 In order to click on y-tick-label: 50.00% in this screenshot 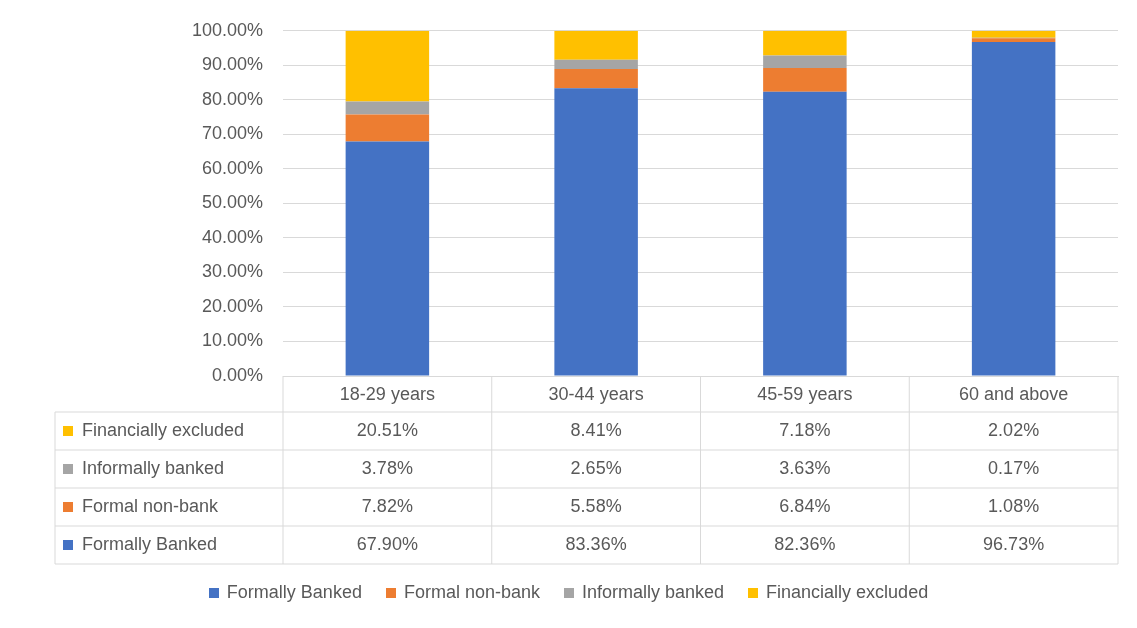, I will do `click(232, 202)`.